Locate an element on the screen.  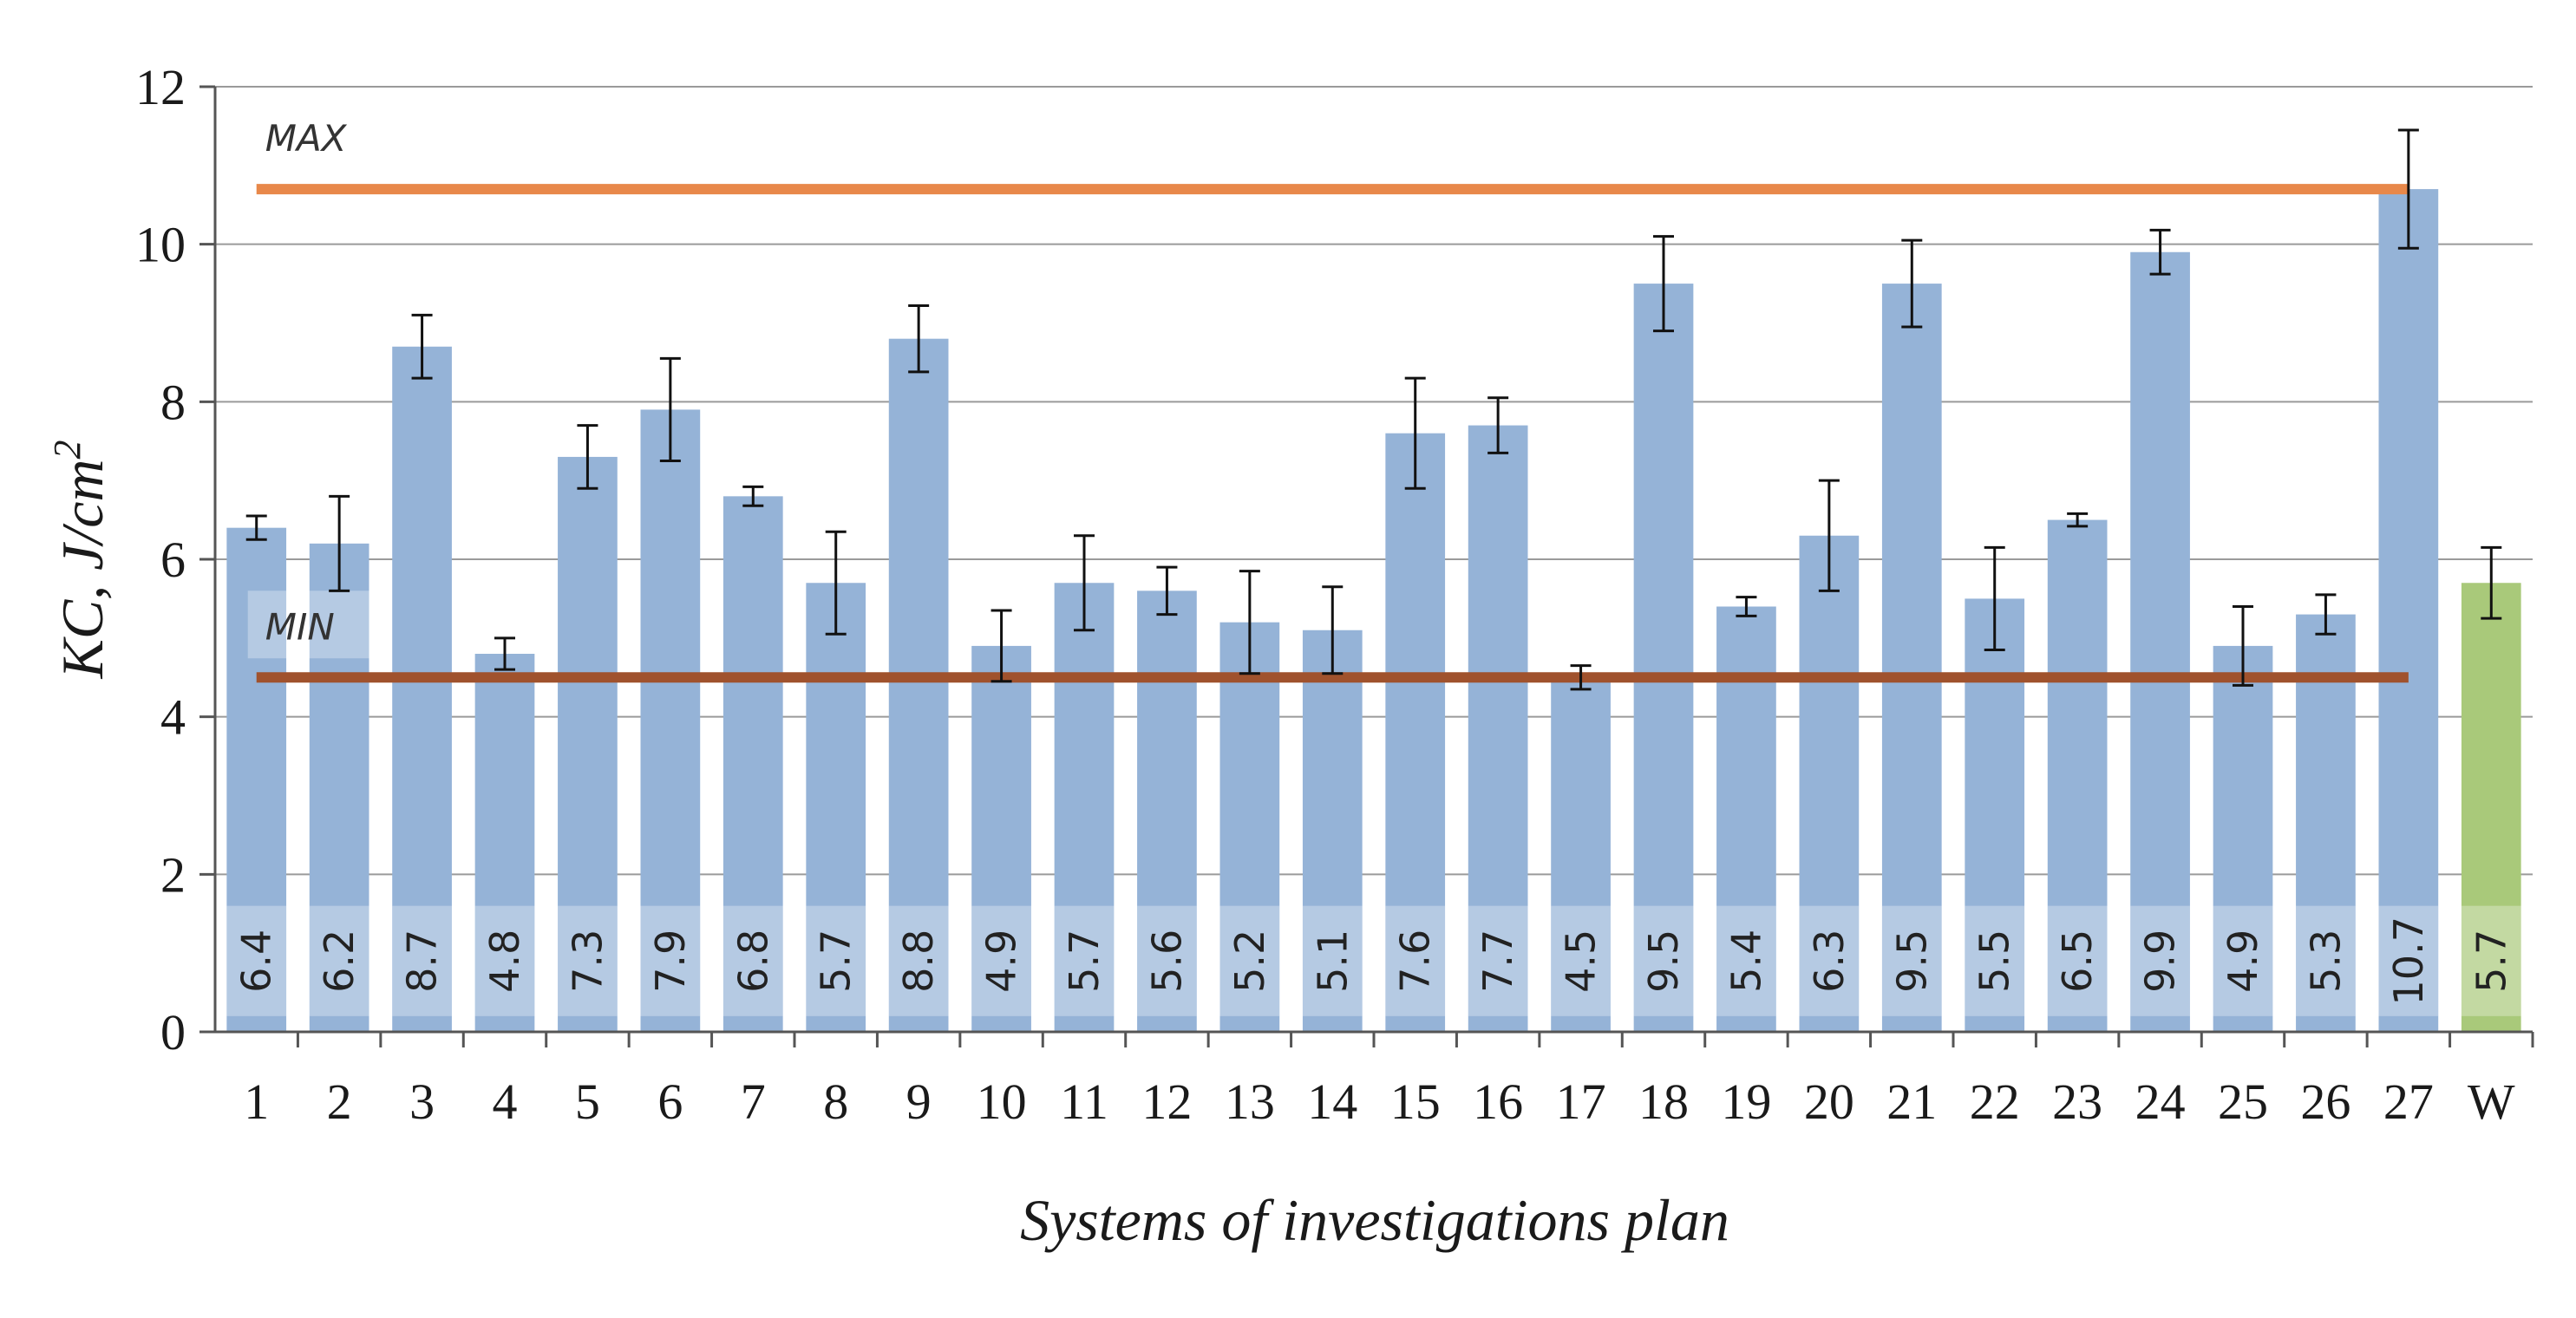
data-label-18: 9.5 is located at coordinates (1663, 961).